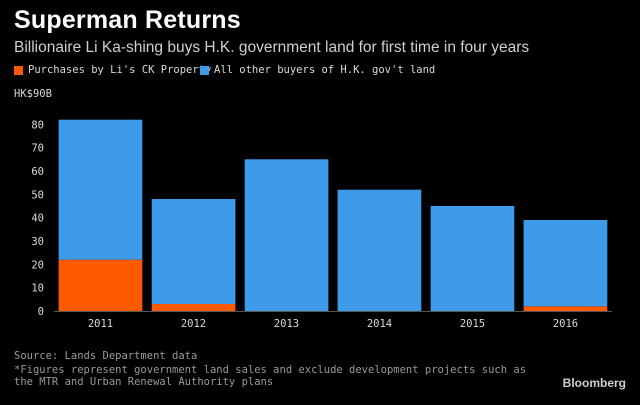 The height and width of the screenshot is (405, 640). I want to click on source-text: Source: Lands Department data, so click(106, 356).